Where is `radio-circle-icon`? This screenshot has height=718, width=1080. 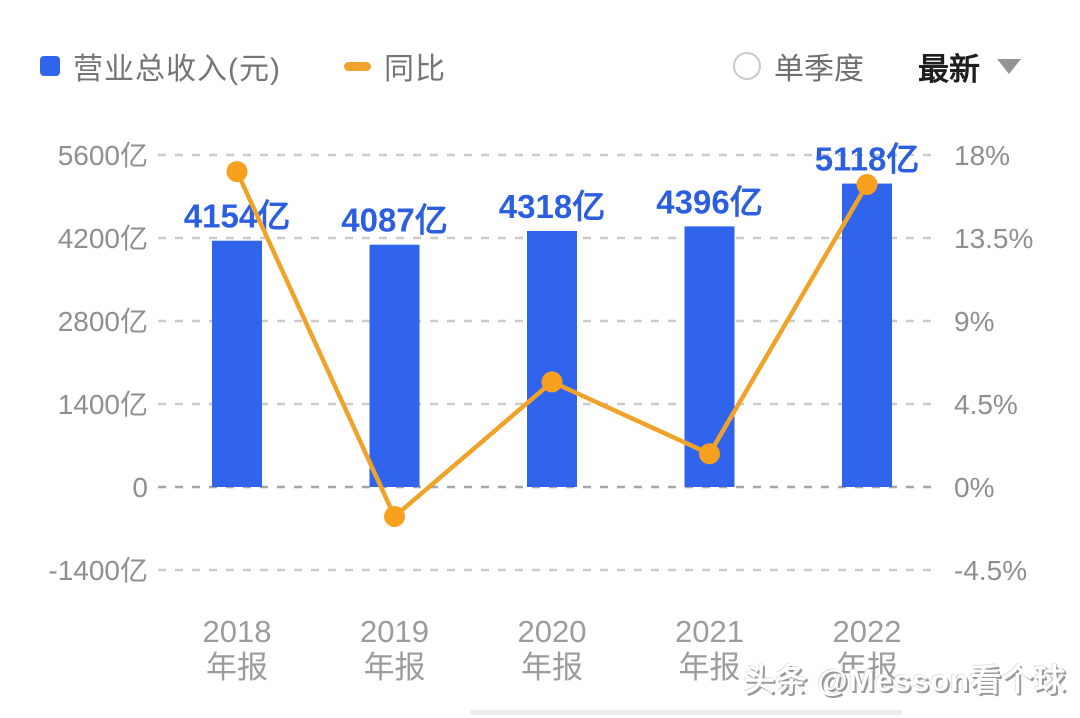
radio-circle-icon is located at coordinates (747, 66).